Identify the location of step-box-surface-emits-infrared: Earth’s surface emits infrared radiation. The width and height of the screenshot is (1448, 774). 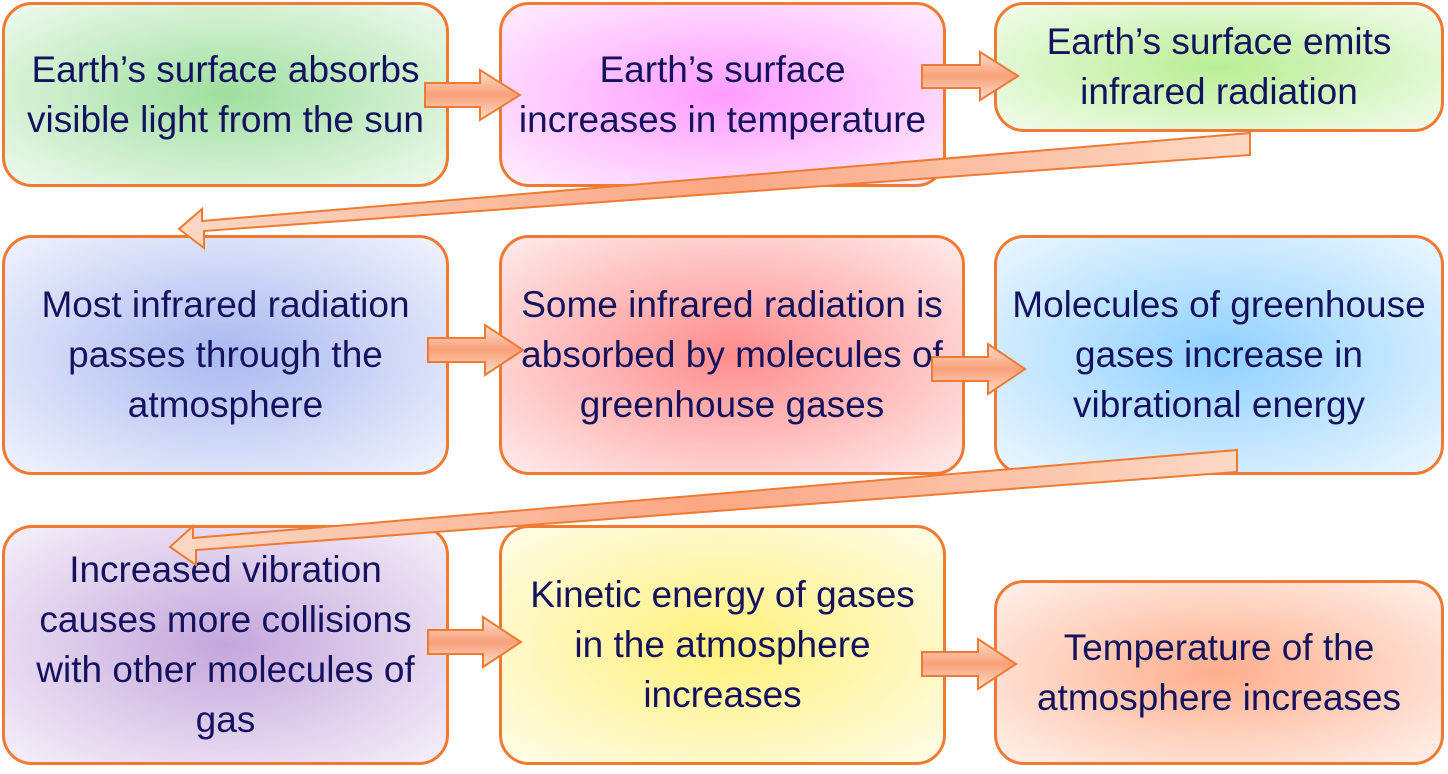
(1219, 67).